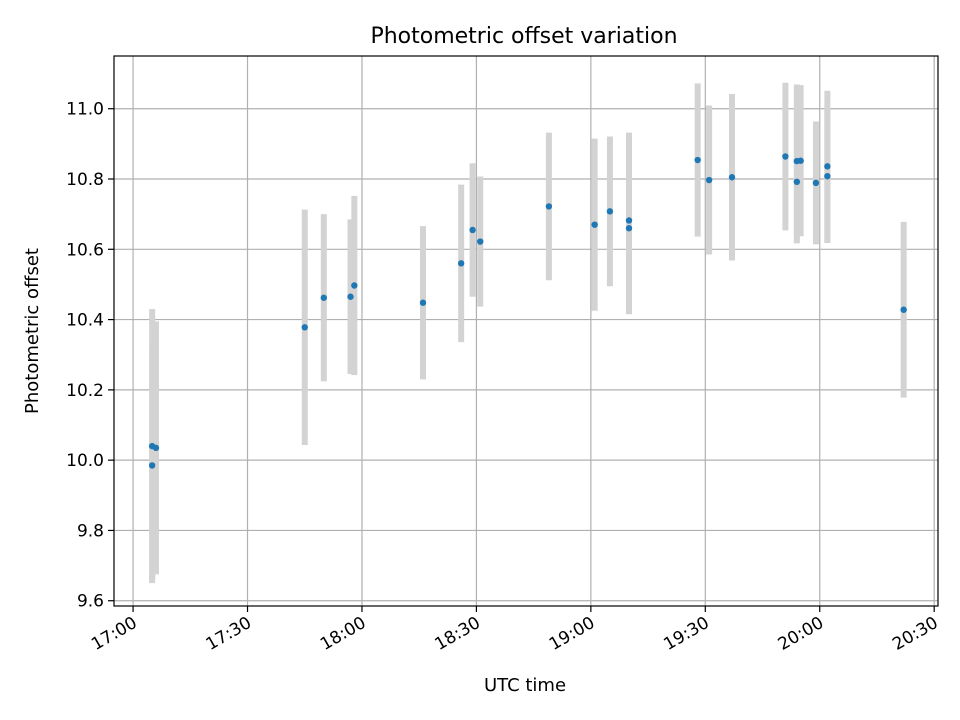 This screenshot has height=720, width=960. Describe the element at coordinates (85, 391) in the screenshot. I see `y-tick-label: 10.2` at that location.